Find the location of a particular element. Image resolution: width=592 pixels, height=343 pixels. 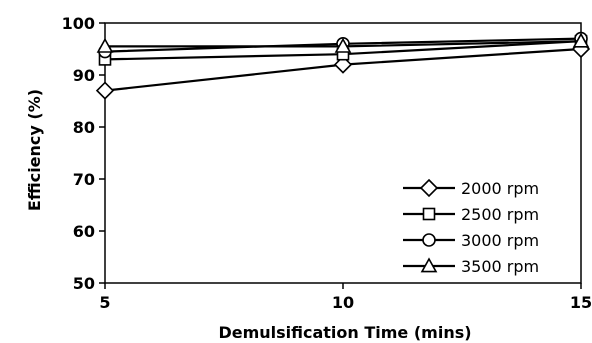

x-tick-label: 15 is located at coordinates (581, 302).